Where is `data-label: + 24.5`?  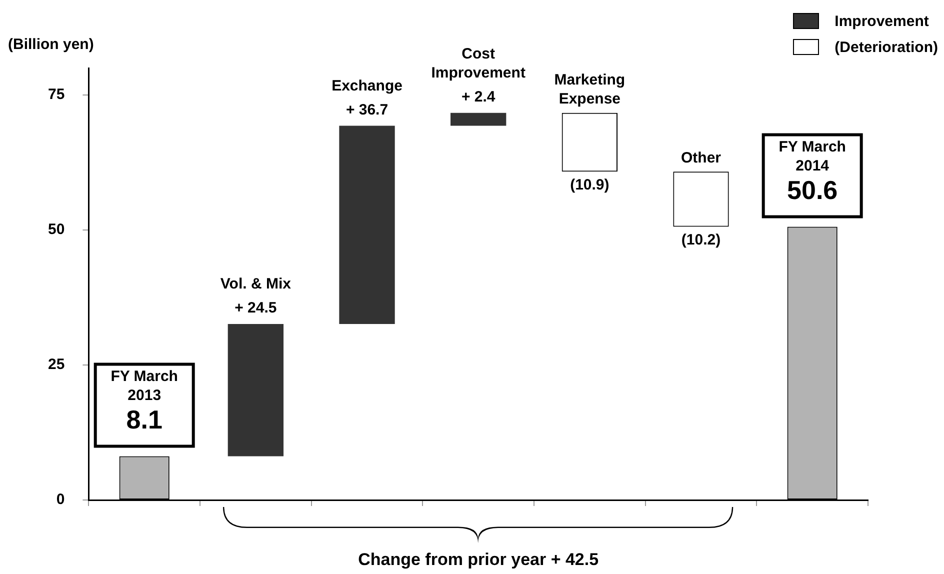 data-label: + 24.5 is located at coordinates (255, 308).